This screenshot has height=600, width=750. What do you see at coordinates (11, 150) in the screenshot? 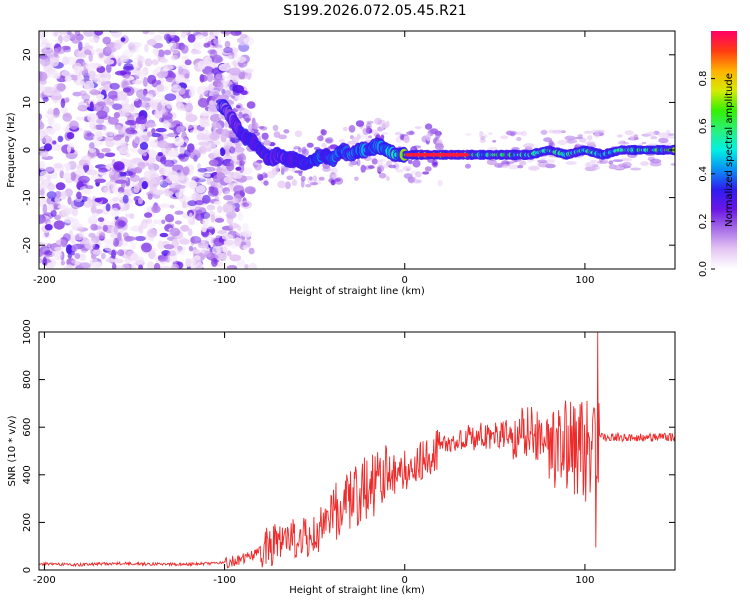
I see `spectrogram-ylabel: Frequency (Hz)` at bounding box center [11, 150].